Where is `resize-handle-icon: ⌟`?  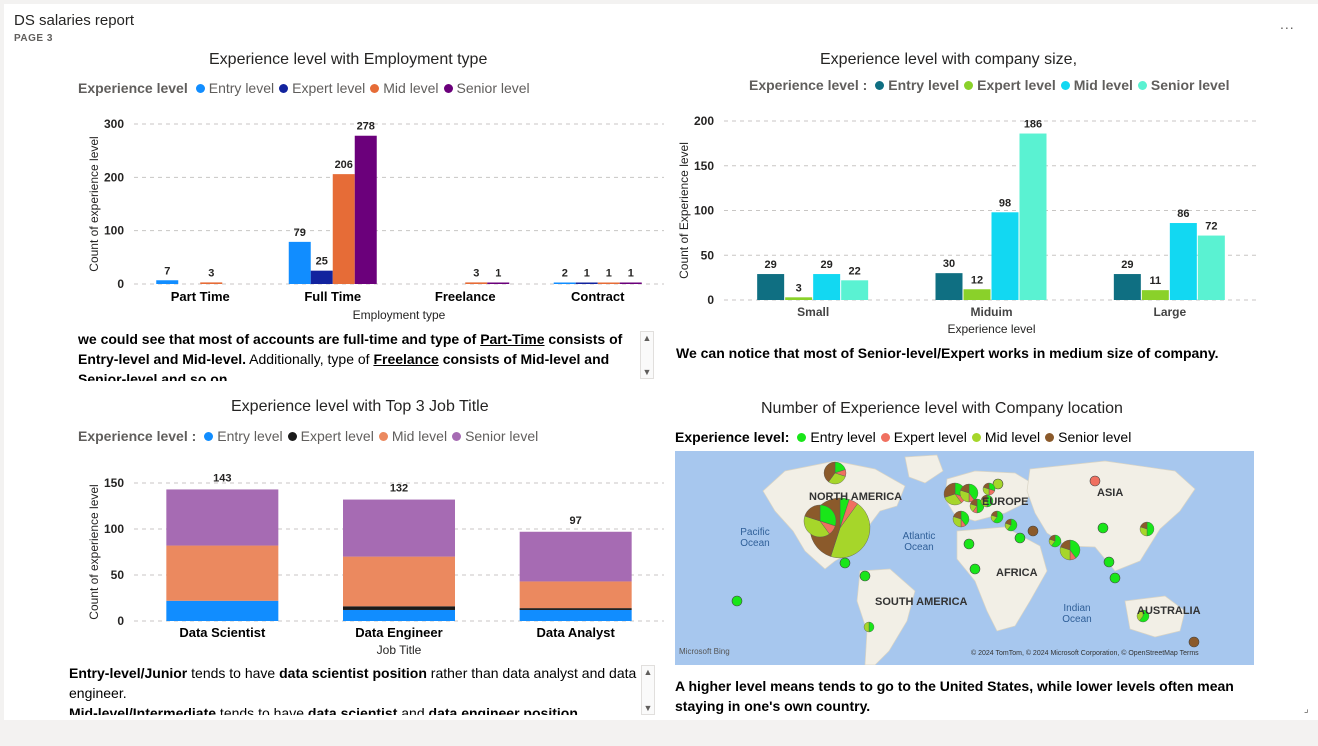 resize-handle-icon: ⌟ is located at coordinates (1306, 709).